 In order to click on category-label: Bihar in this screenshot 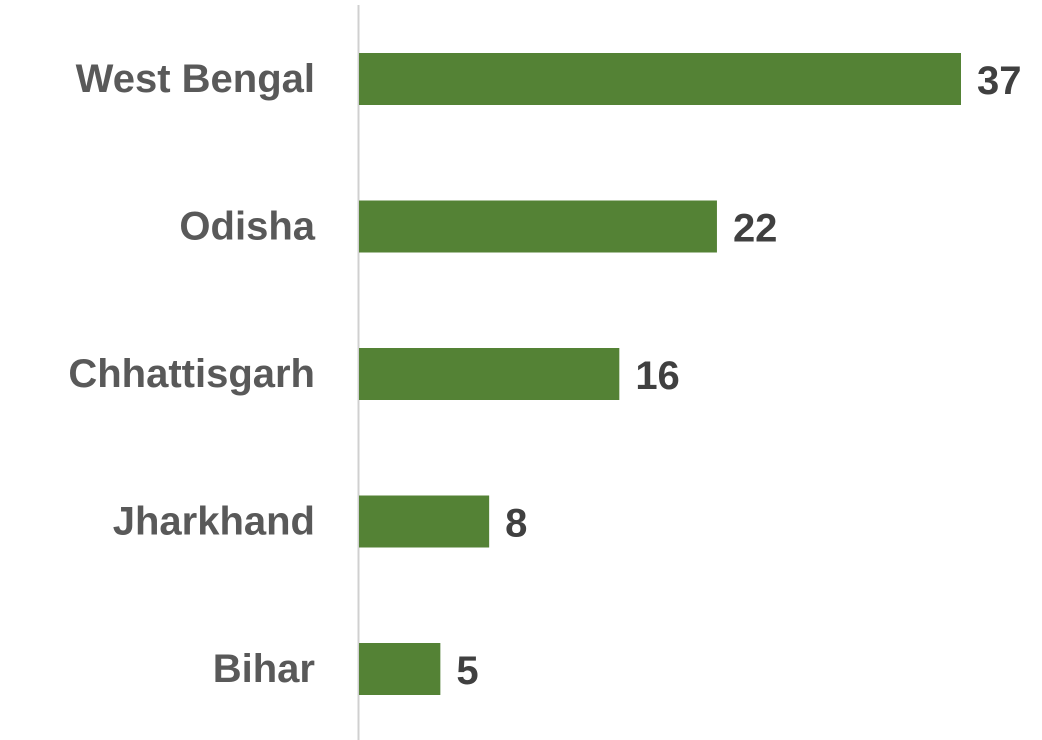, I will do `click(264, 669)`.